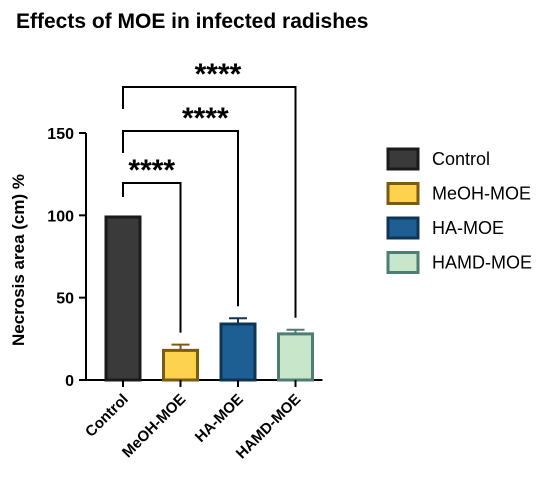 This screenshot has width=550, height=489. I want to click on legend-label: MeOH-MOE, so click(481, 194).